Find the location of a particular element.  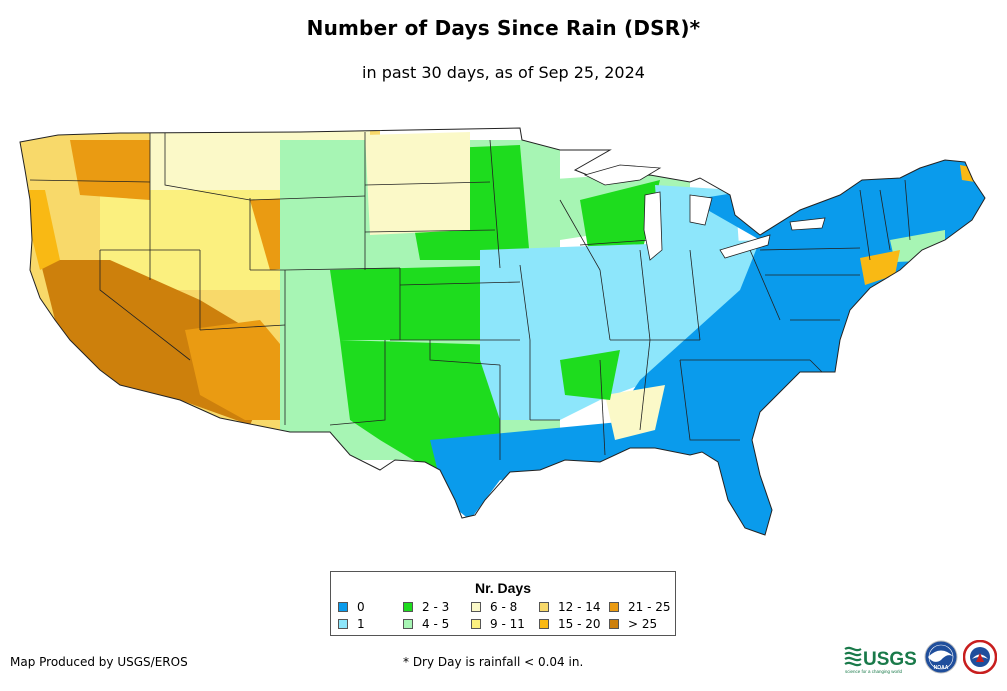

legend-label: 15 - 20 is located at coordinates (579, 624).